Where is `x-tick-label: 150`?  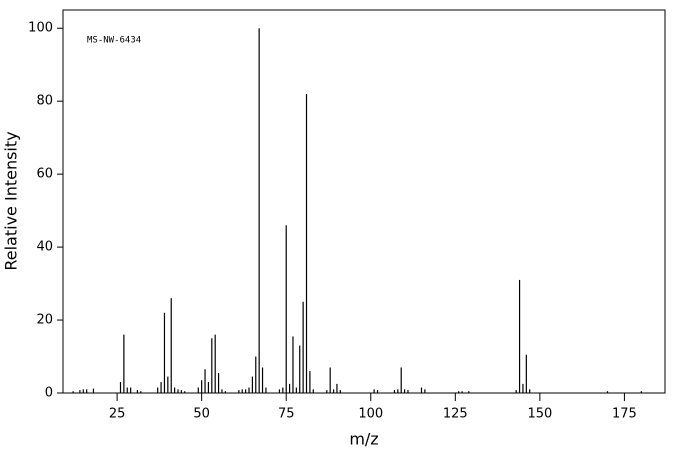 x-tick-label: 150 is located at coordinates (539, 414).